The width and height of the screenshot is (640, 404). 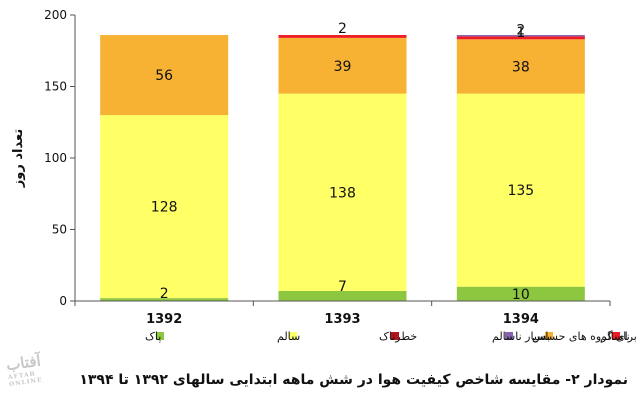 What do you see at coordinates (342, 319) in the screenshot?
I see `x-category-label: 1393` at bounding box center [342, 319].